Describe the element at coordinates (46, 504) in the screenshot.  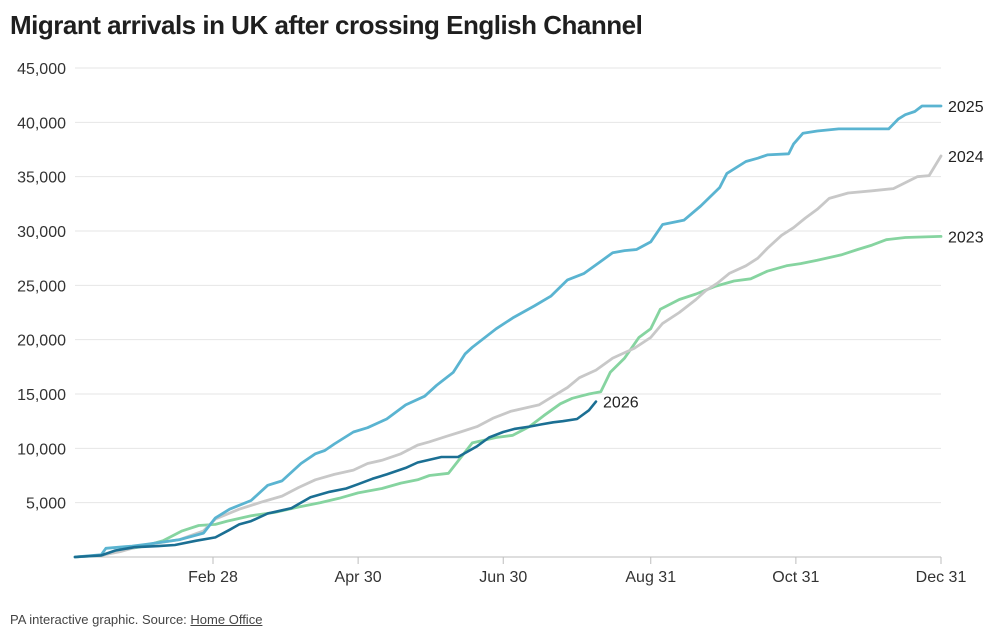
I see `y-tick-label: 5,000` at that location.